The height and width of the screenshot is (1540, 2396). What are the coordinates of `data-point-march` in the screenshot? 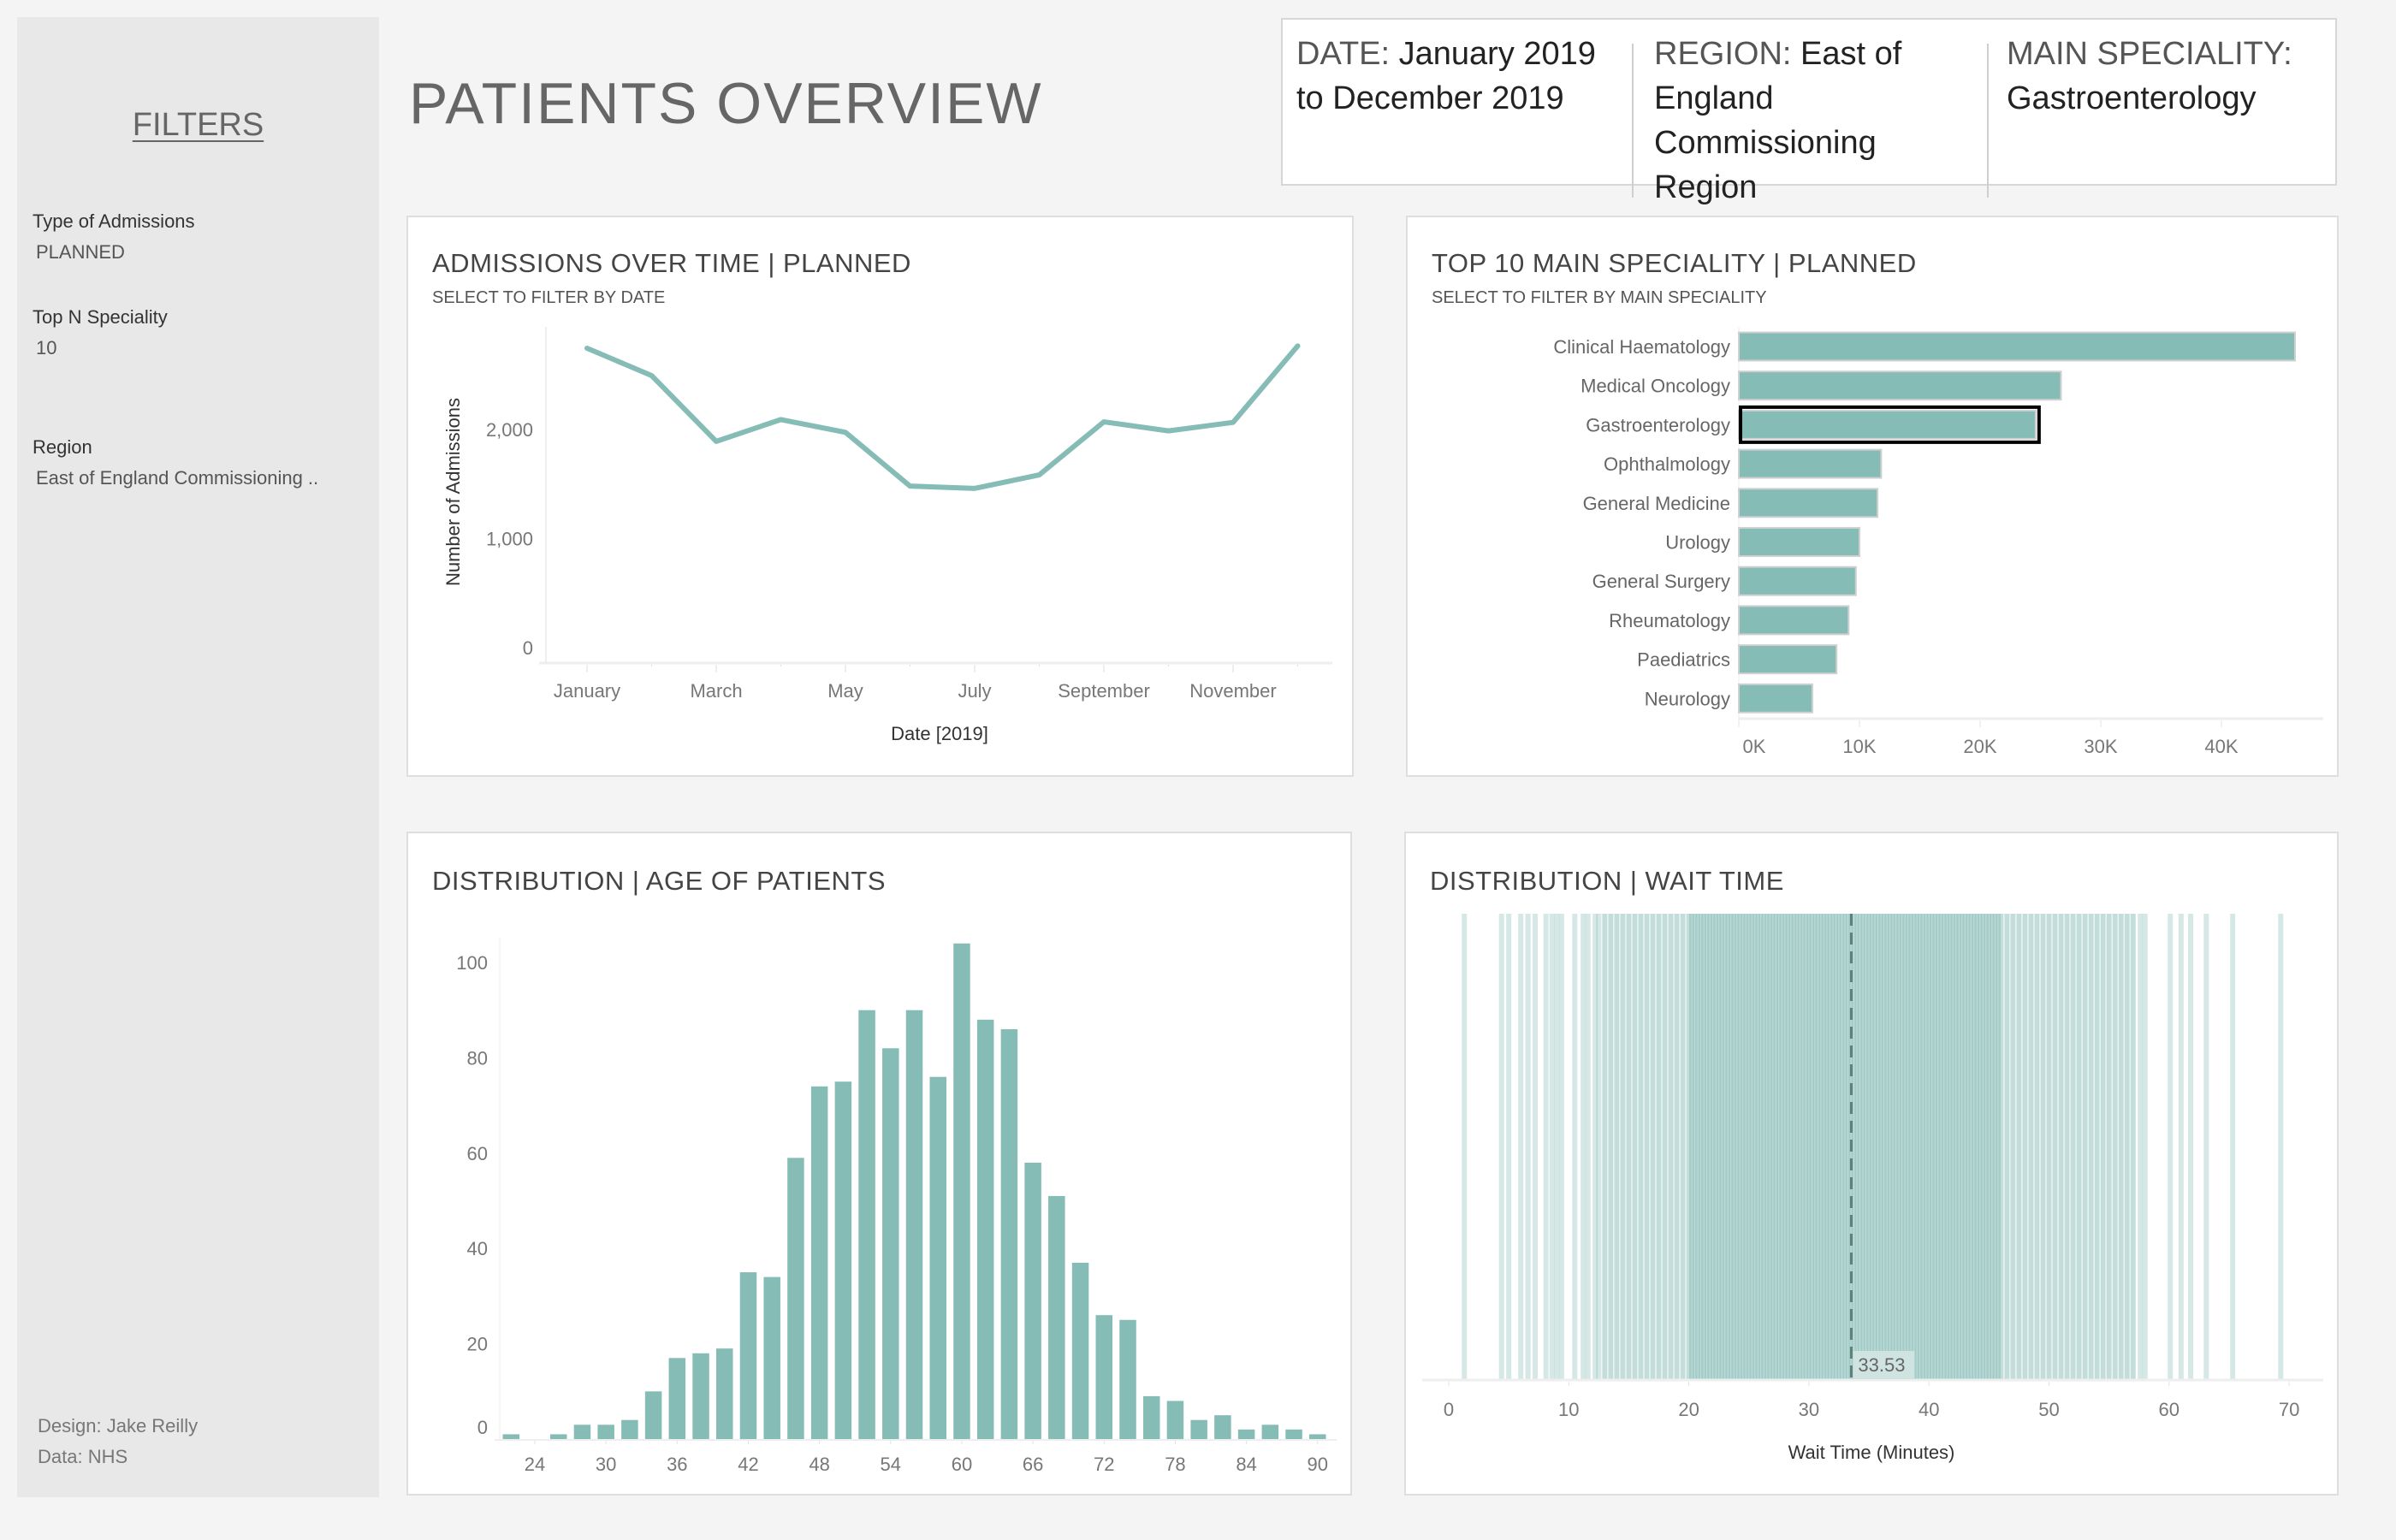 It's located at (716, 441).